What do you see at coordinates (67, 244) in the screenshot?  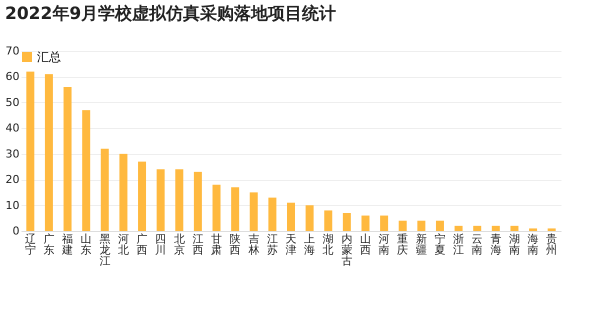 I see `x-tick-label: 福建` at bounding box center [67, 244].